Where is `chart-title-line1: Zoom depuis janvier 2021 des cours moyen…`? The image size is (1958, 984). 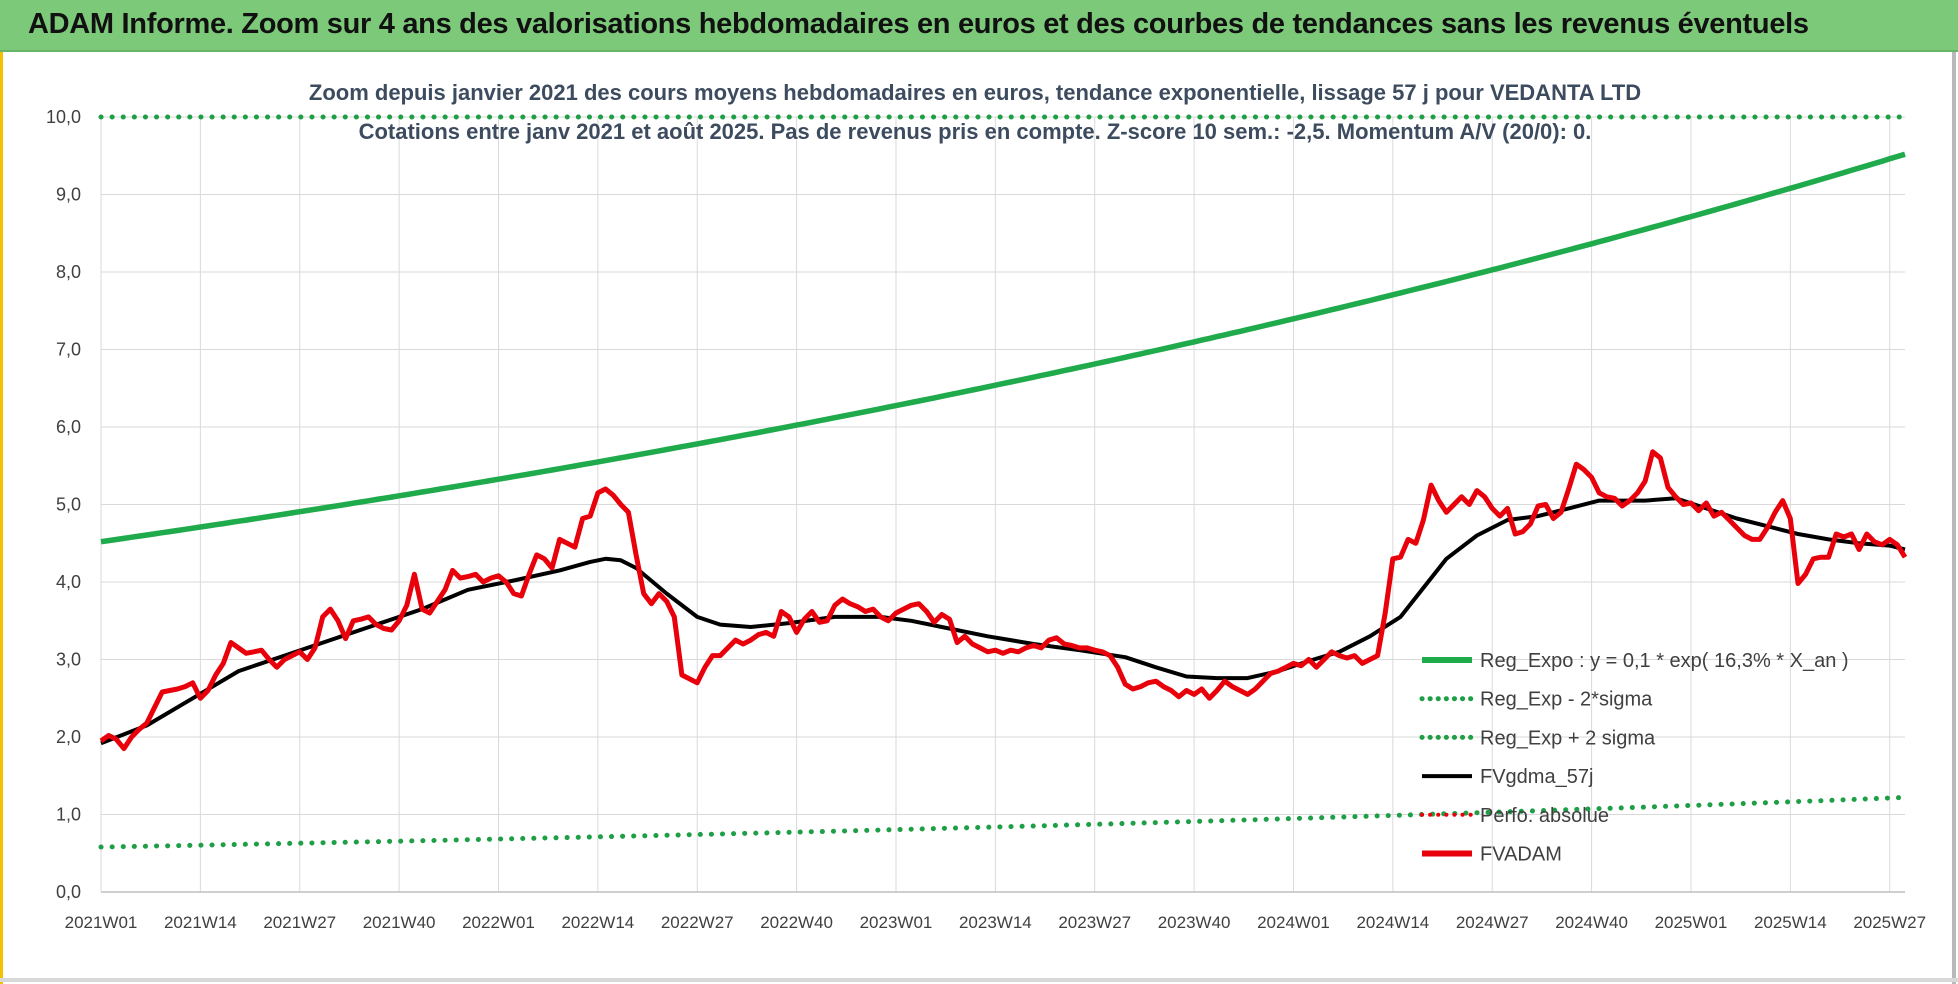
chart-title-line1: Zoom depuis janvier 2021 des cours moyen… is located at coordinates (975, 92).